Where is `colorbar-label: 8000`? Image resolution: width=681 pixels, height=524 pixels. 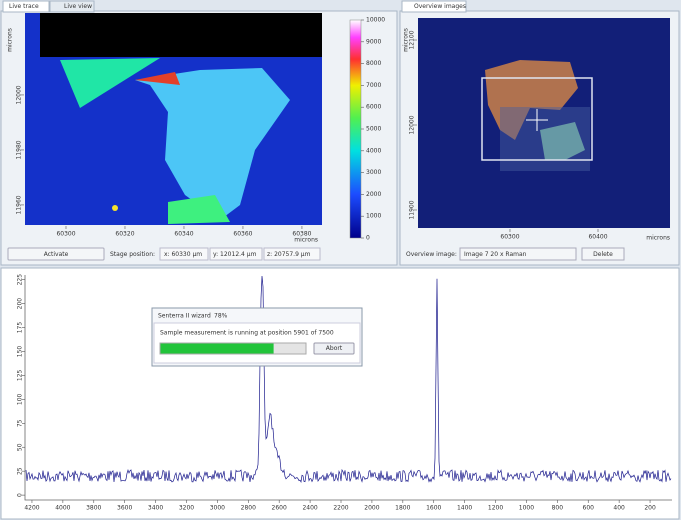
colorbar-label: 8000 is located at coordinates (373, 63).